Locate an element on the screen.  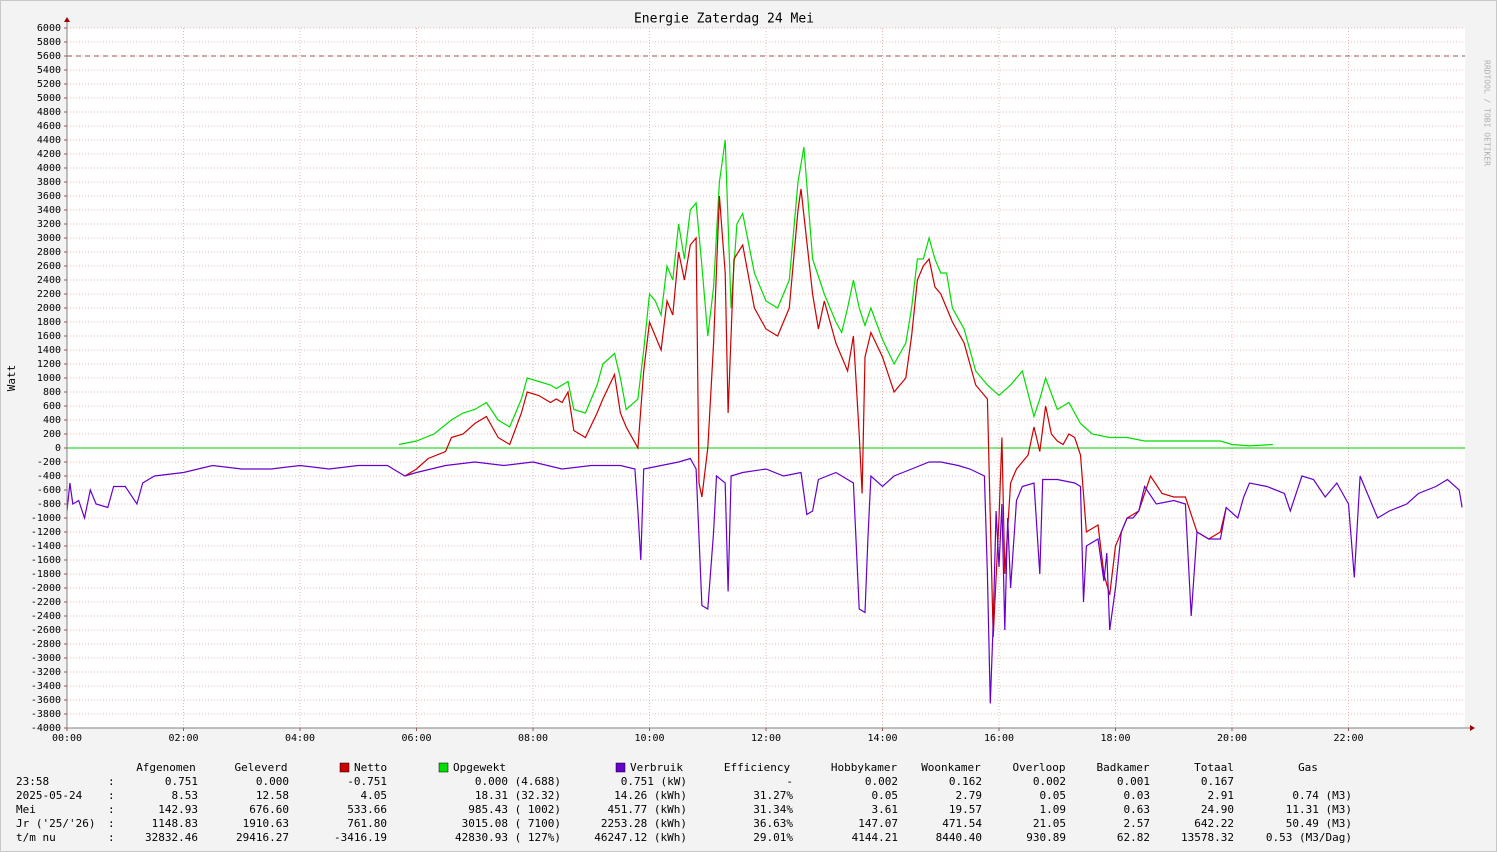
y-tick-label: 3800 is located at coordinates (49, 182).